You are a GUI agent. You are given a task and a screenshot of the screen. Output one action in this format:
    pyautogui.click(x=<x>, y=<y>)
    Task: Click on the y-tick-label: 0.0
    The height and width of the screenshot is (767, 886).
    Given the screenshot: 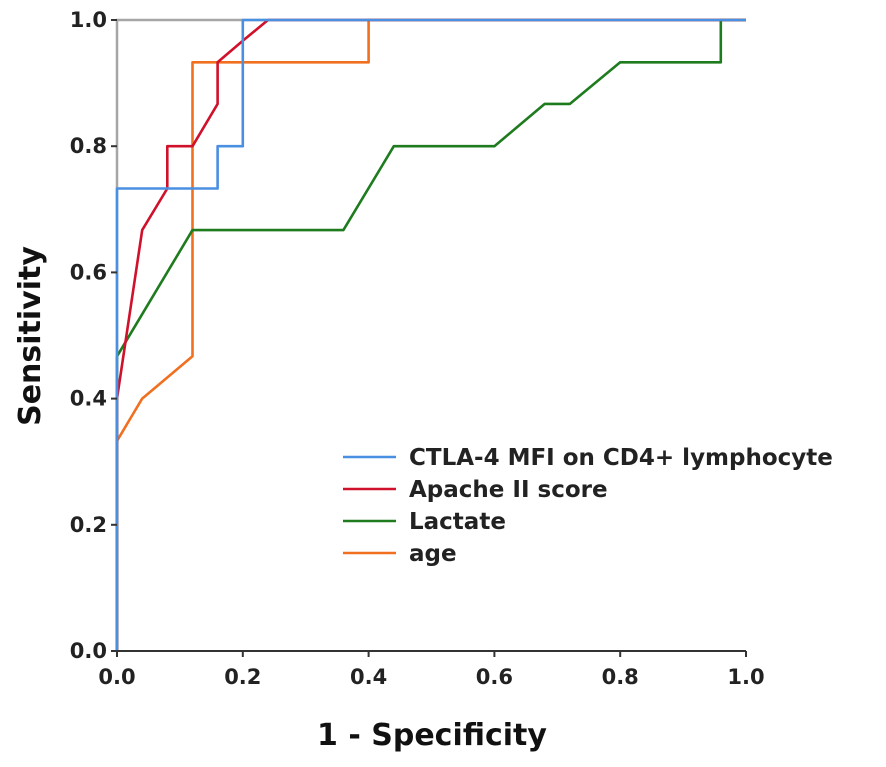 What is the action you would take?
    pyautogui.click(x=88, y=651)
    